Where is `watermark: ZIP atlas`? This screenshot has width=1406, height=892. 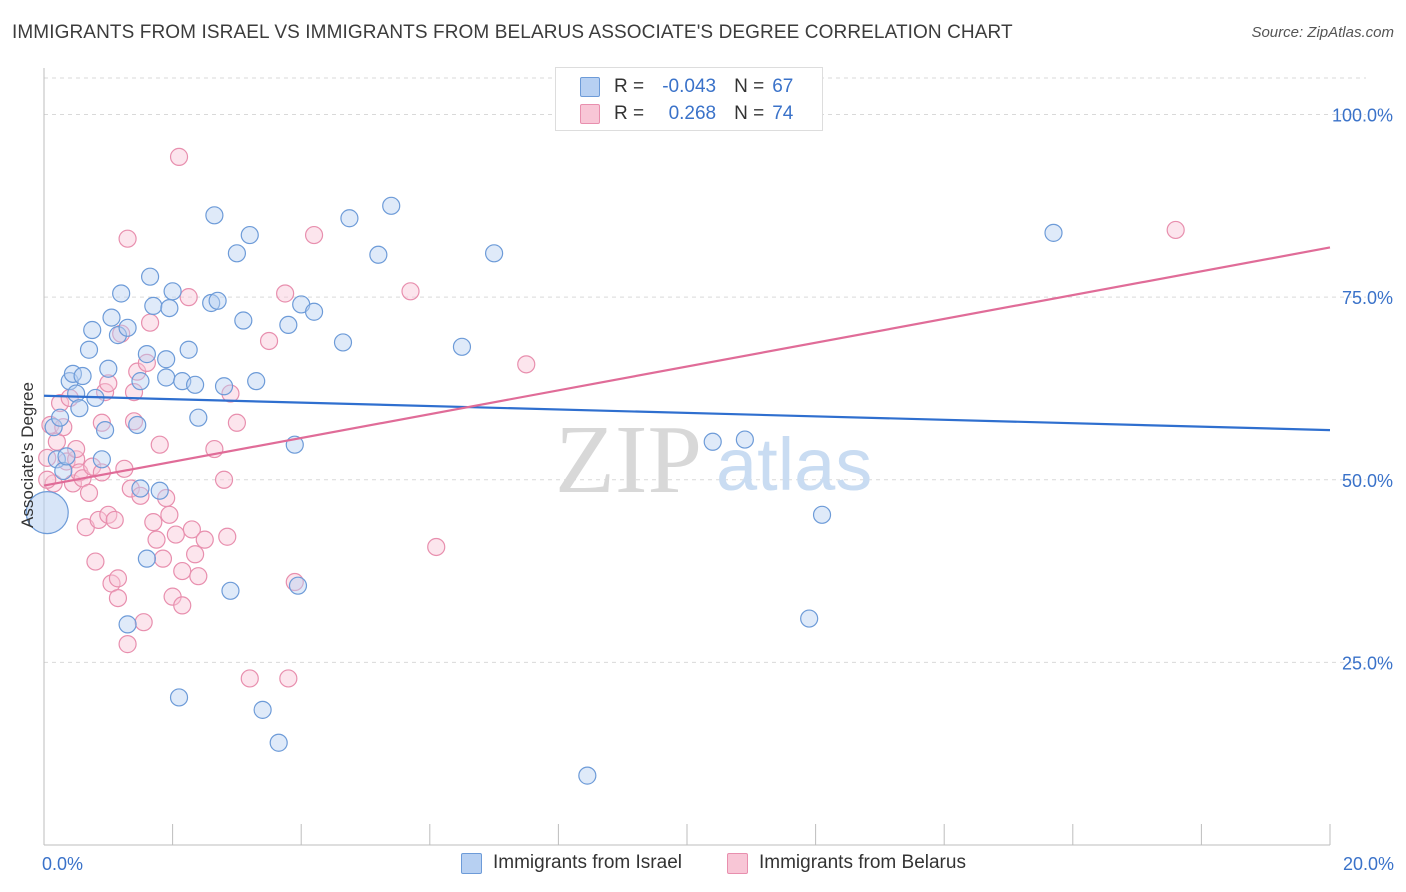
watermark: ZIP atlas is located at coordinates (713, 460).